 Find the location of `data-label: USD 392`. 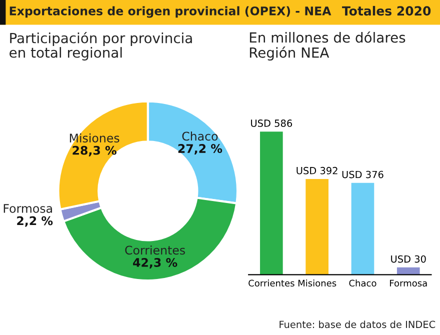

data-label: USD 392 is located at coordinates (317, 170).